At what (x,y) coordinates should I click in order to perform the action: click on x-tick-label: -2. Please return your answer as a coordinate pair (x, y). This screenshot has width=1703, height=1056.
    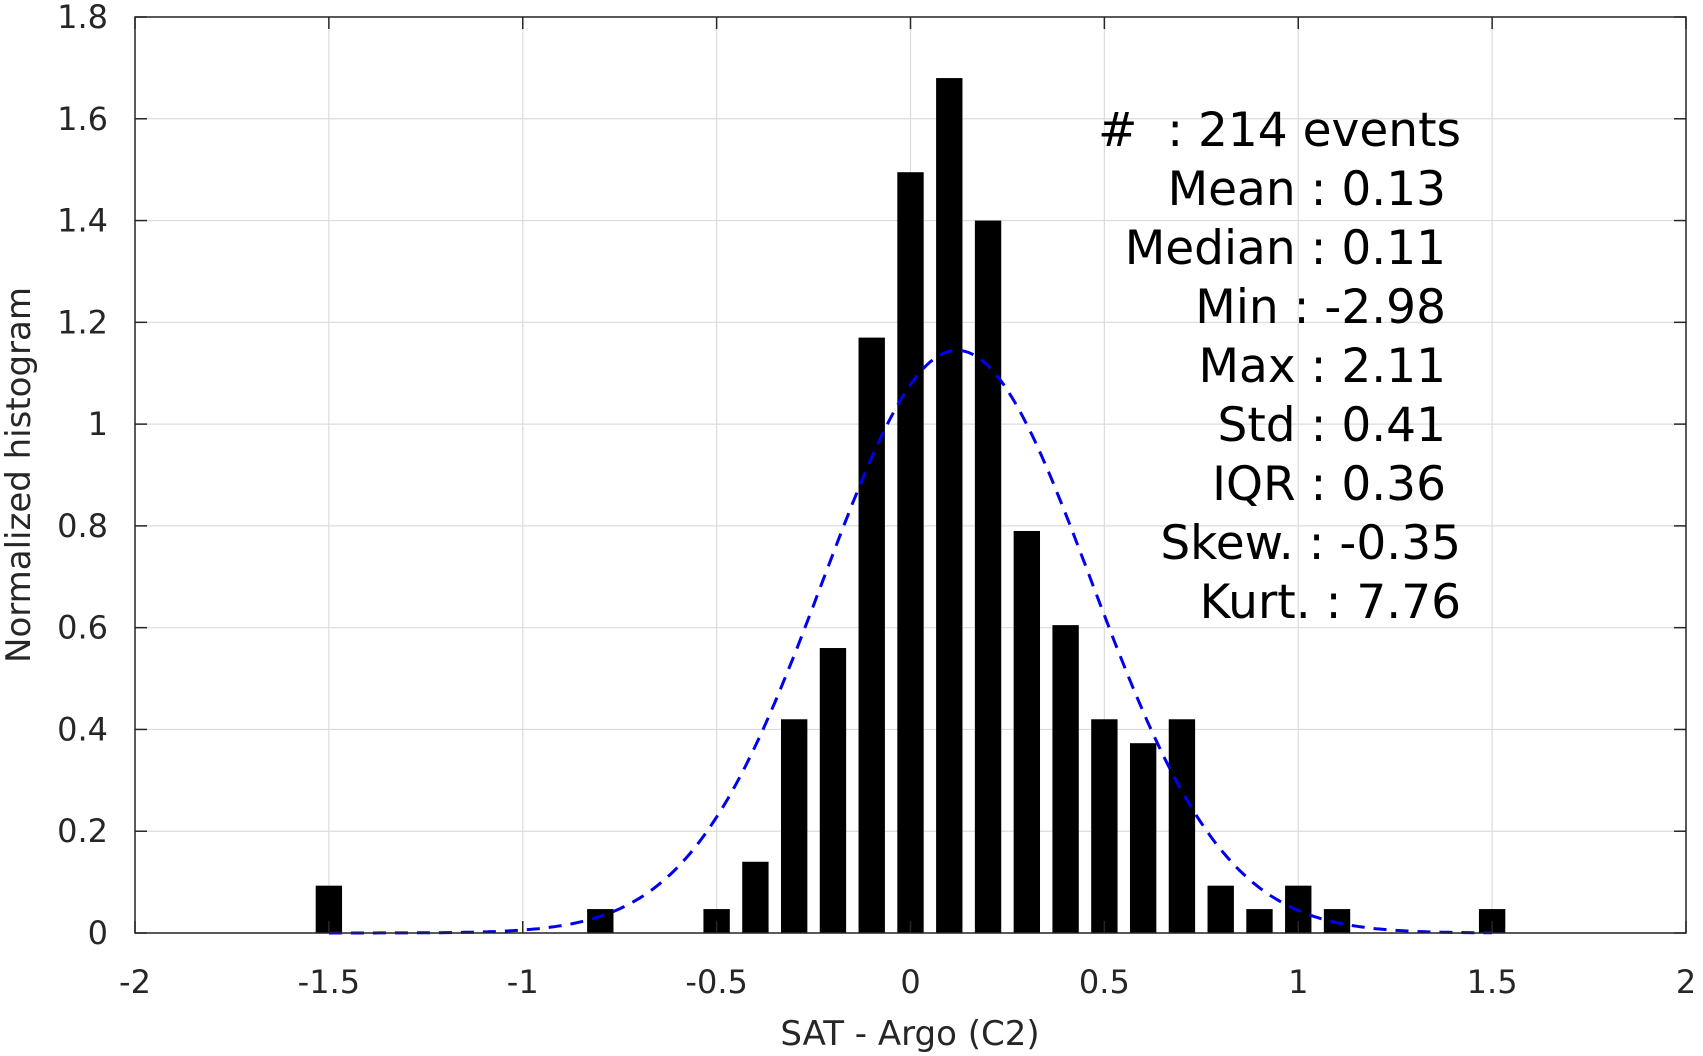
    Looking at the image, I should click on (135, 982).